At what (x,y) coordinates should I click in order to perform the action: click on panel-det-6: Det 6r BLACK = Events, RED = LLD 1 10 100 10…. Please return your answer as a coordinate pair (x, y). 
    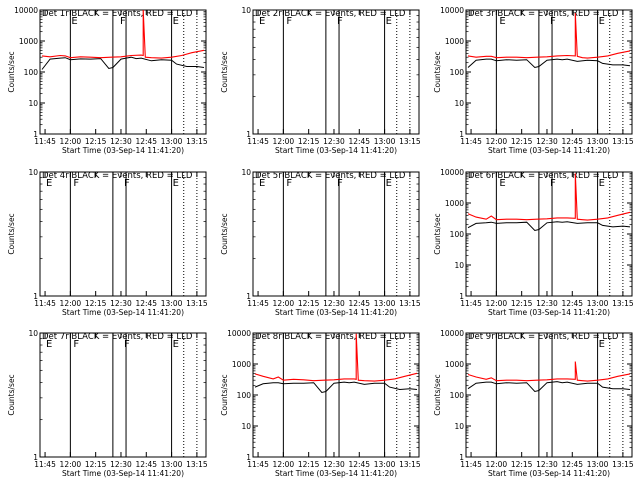
    Looking at the image, I should click on (533, 242).